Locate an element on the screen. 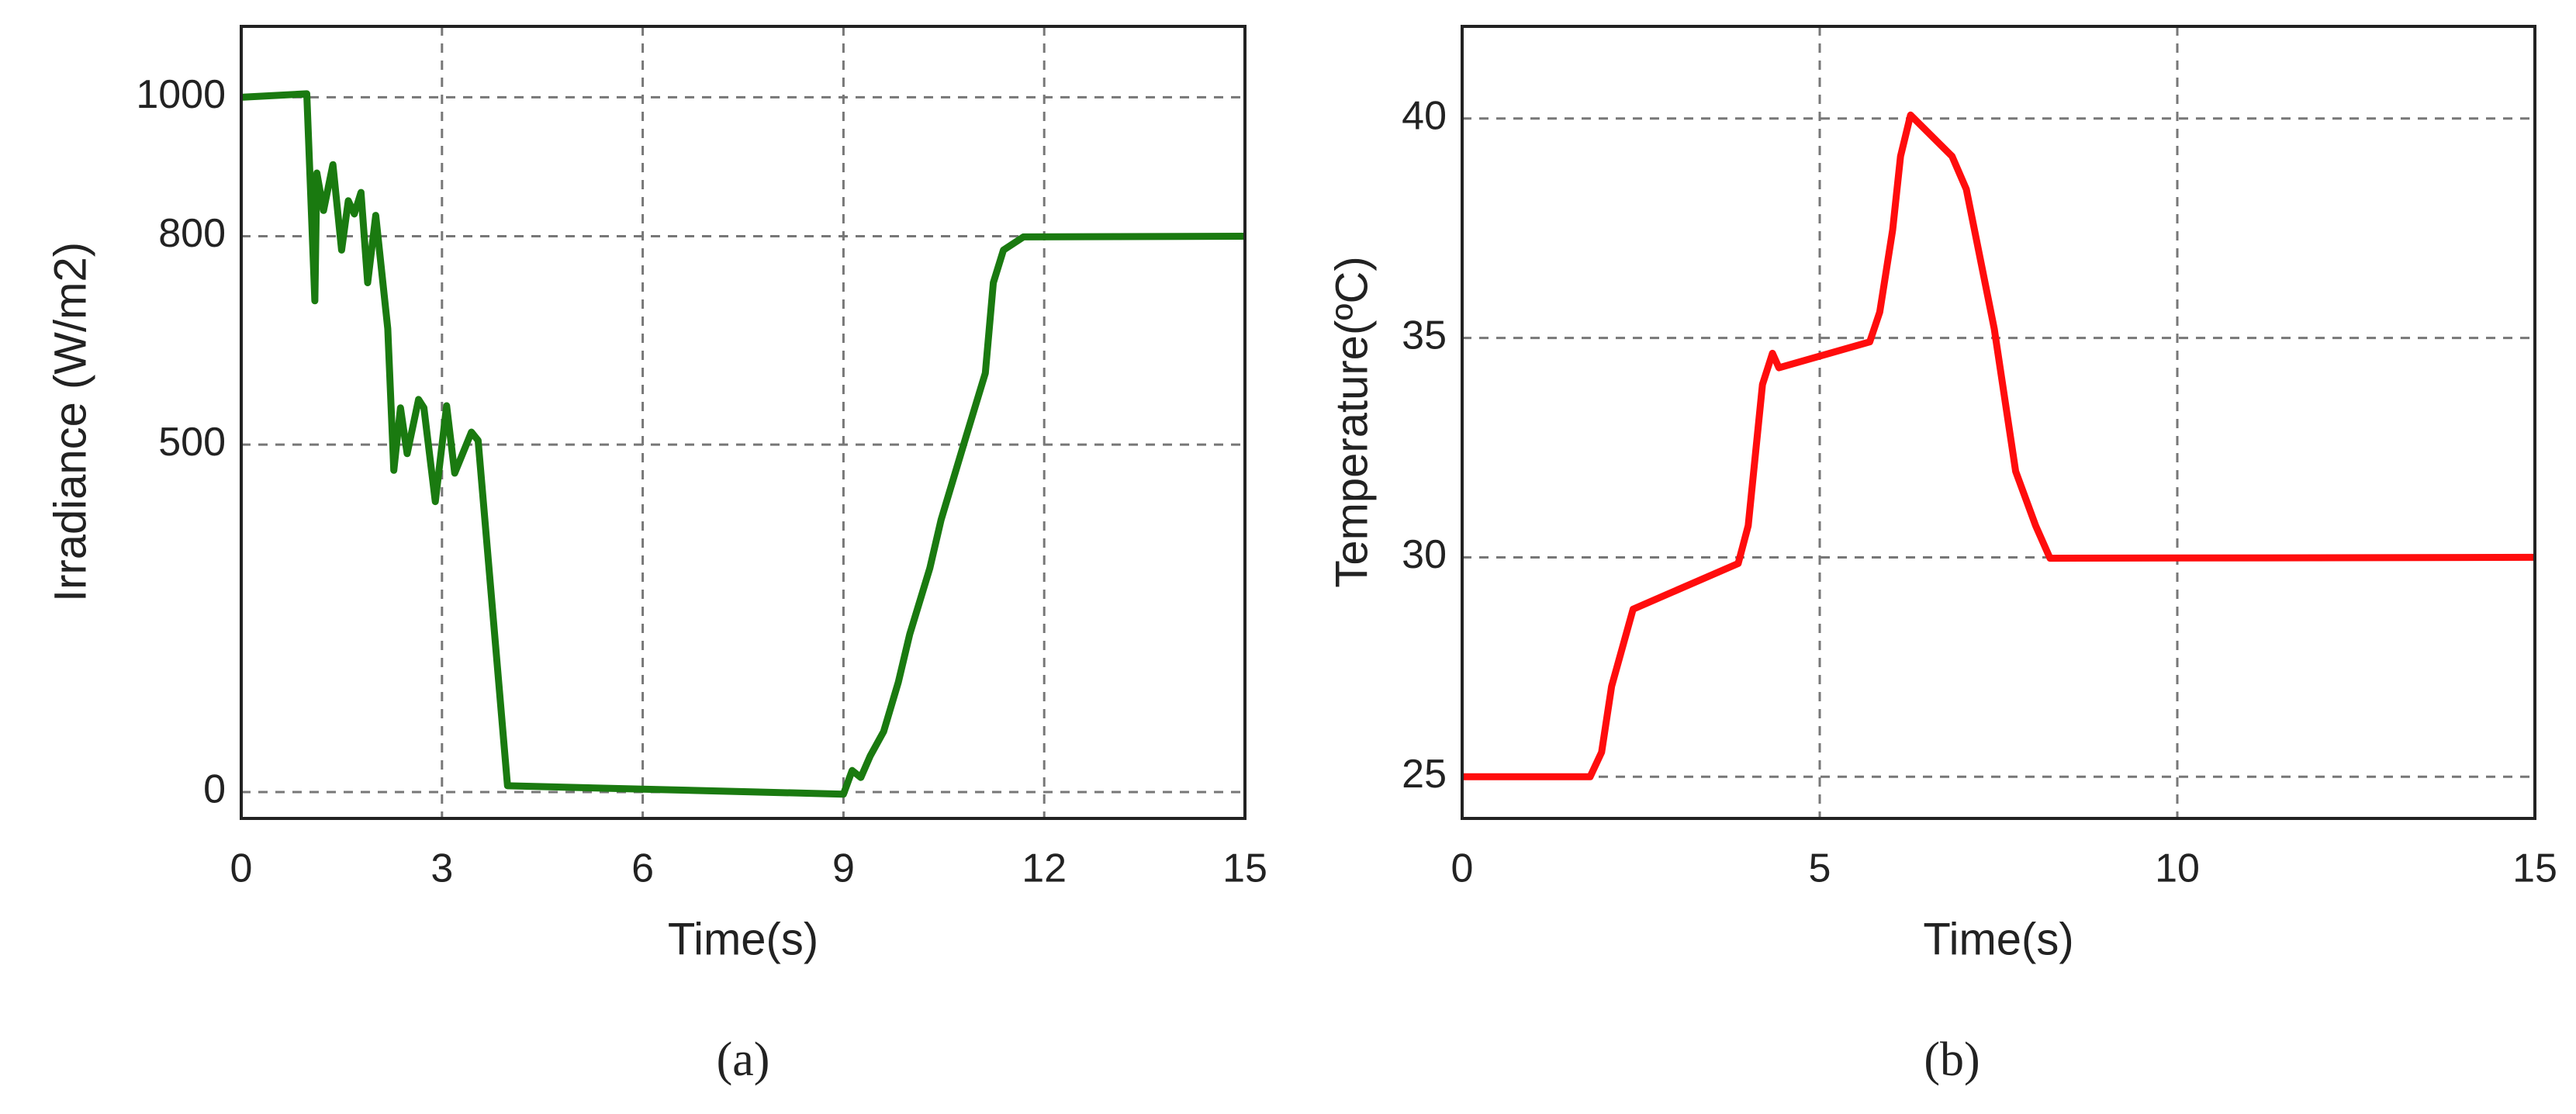 The height and width of the screenshot is (1114, 2576). caption: (b) is located at coordinates (1952, 1059).